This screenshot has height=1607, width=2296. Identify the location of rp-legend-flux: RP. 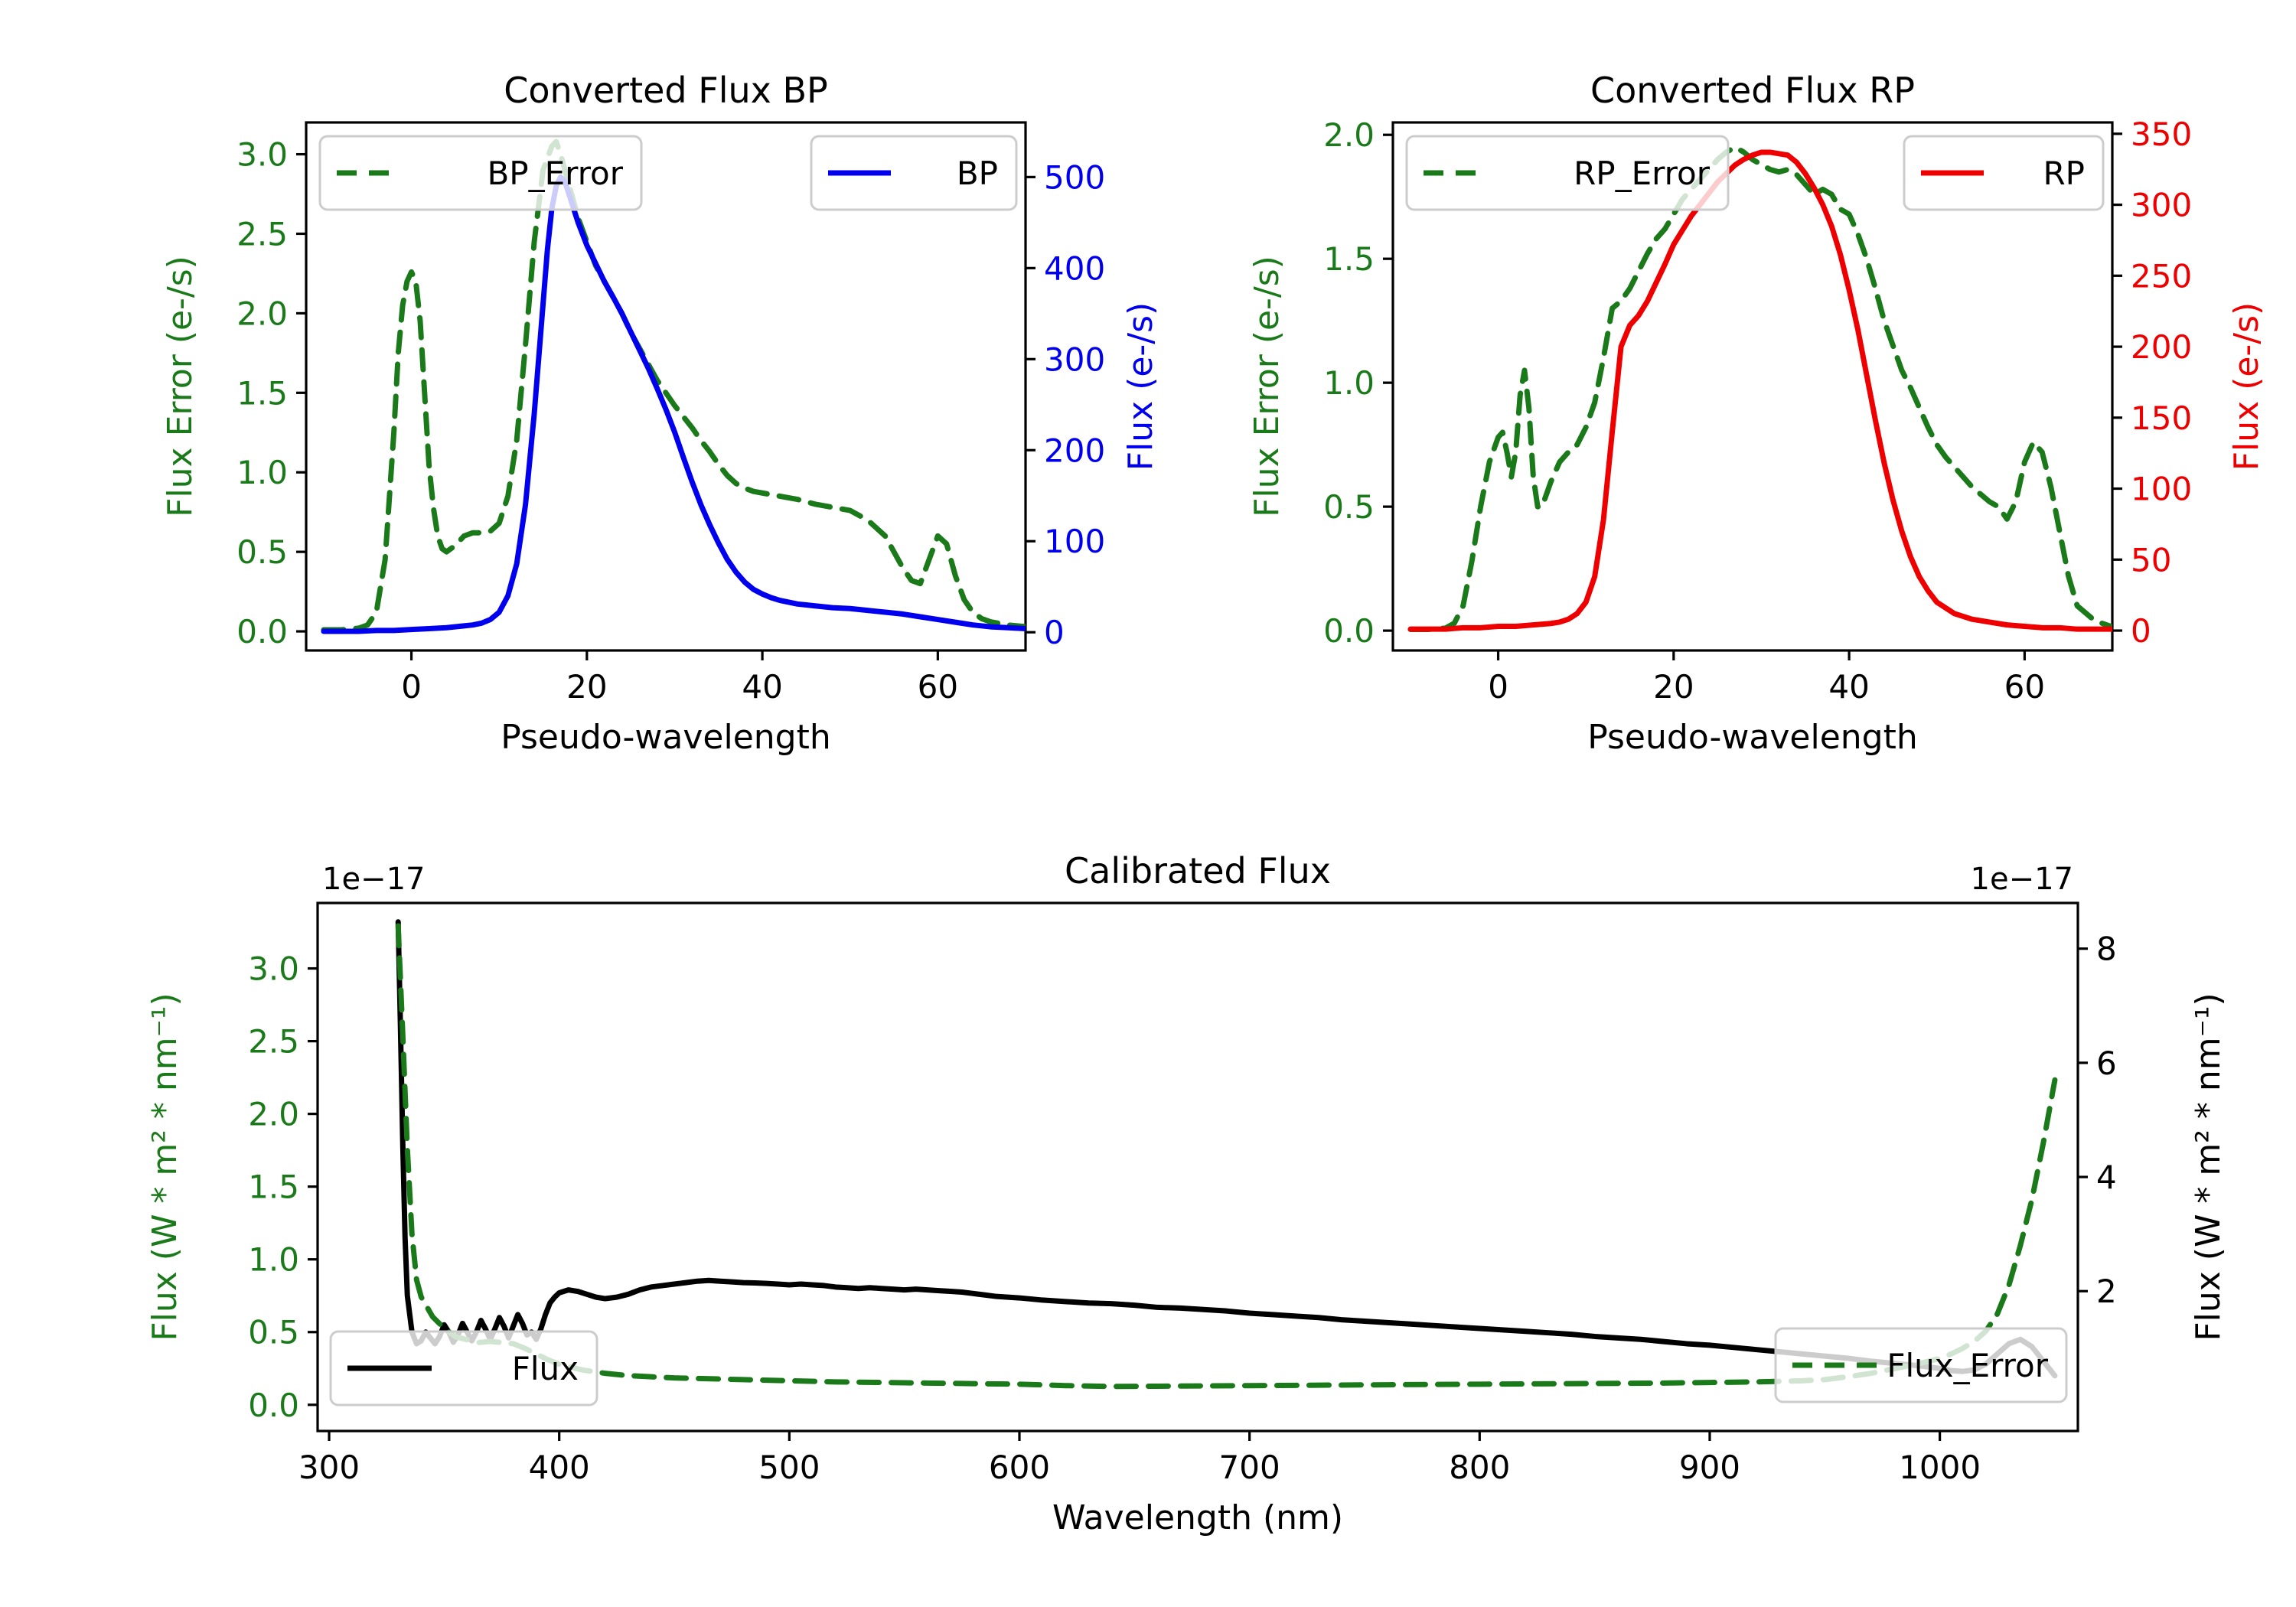
(2004, 173).